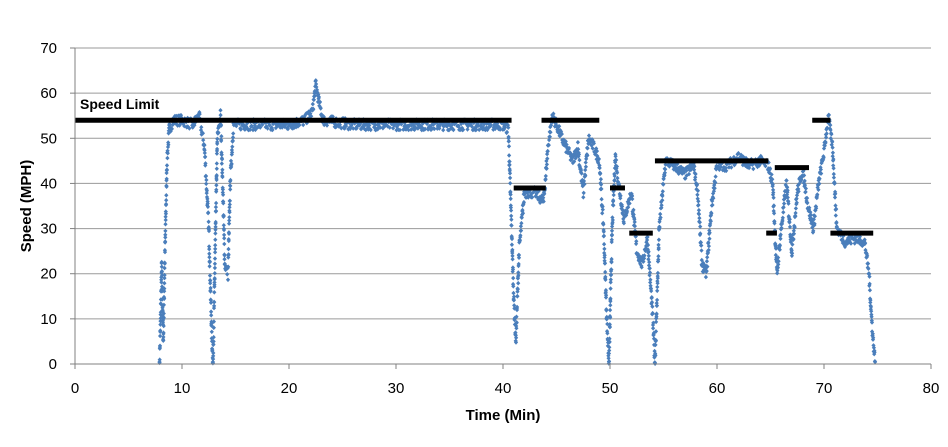 The image size is (948, 447). Describe the element at coordinates (790, 235) in the screenshot. I see `data-point-1972` at that location.